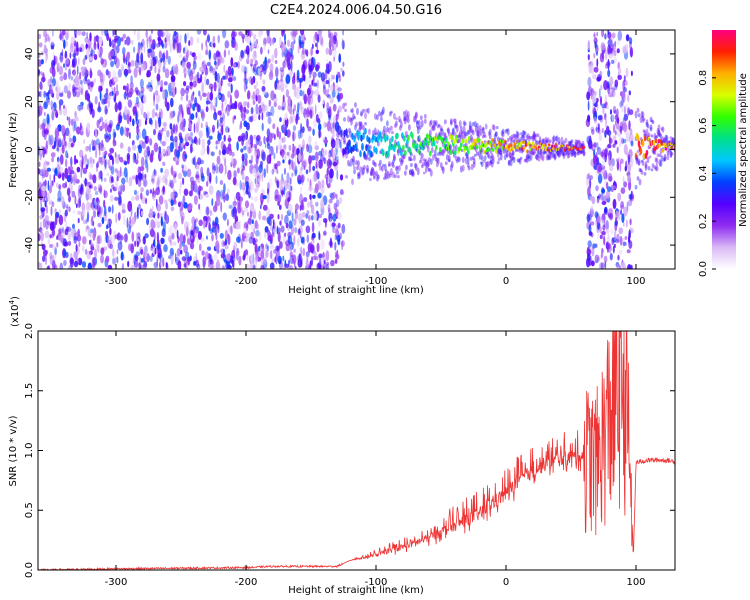 This screenshot has width=750, height=600. Describe the element at coordinates (29, 245) in the screenshot. I see `y-tick-label: -40` at that location.